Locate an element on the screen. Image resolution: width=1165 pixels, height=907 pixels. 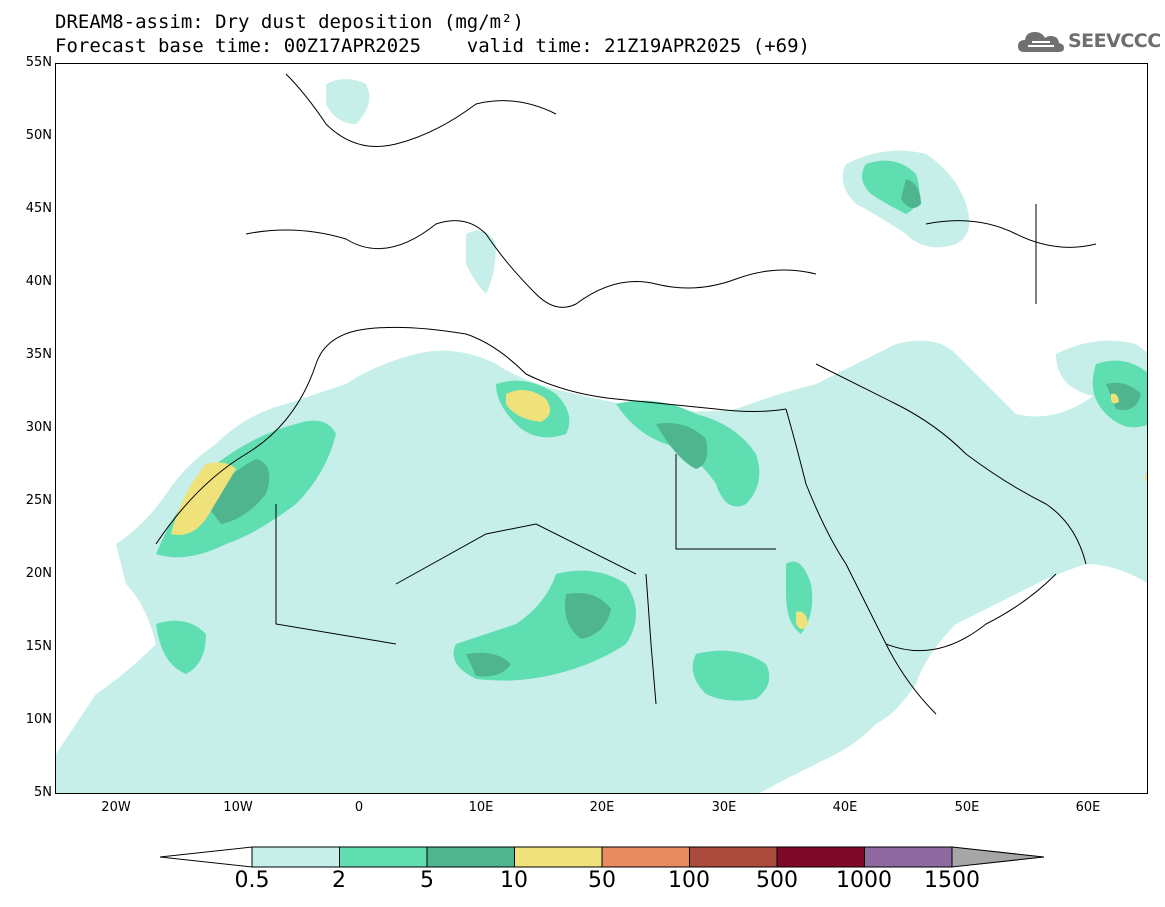
lon-label: 30E is located at coordinates (724, 807).